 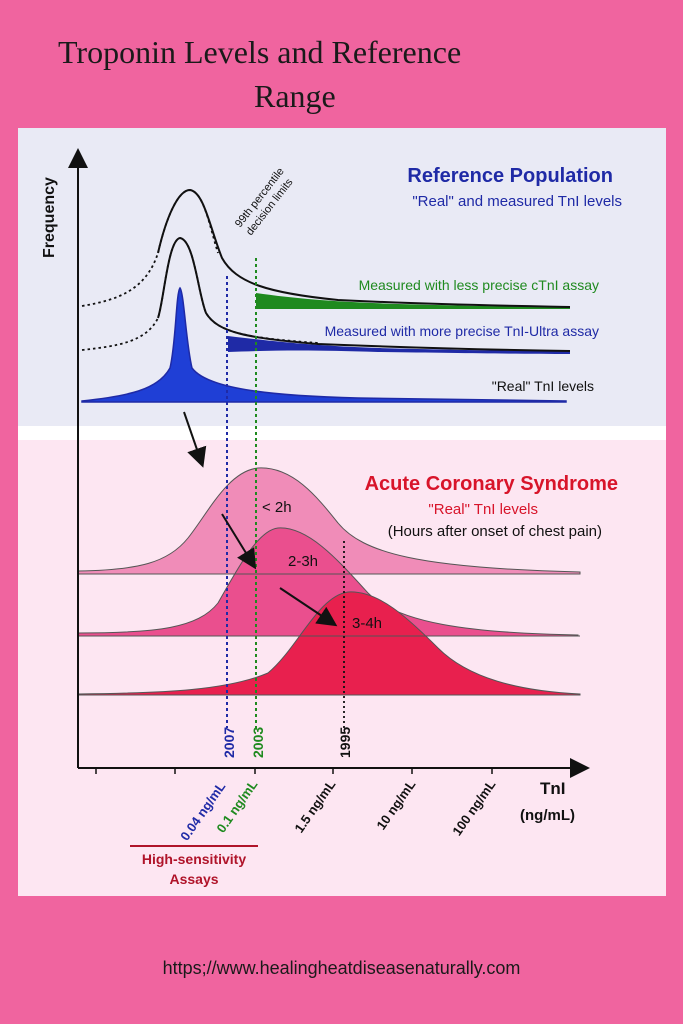 I want to click on arrow-to-acs, so click(x=195, y=439).